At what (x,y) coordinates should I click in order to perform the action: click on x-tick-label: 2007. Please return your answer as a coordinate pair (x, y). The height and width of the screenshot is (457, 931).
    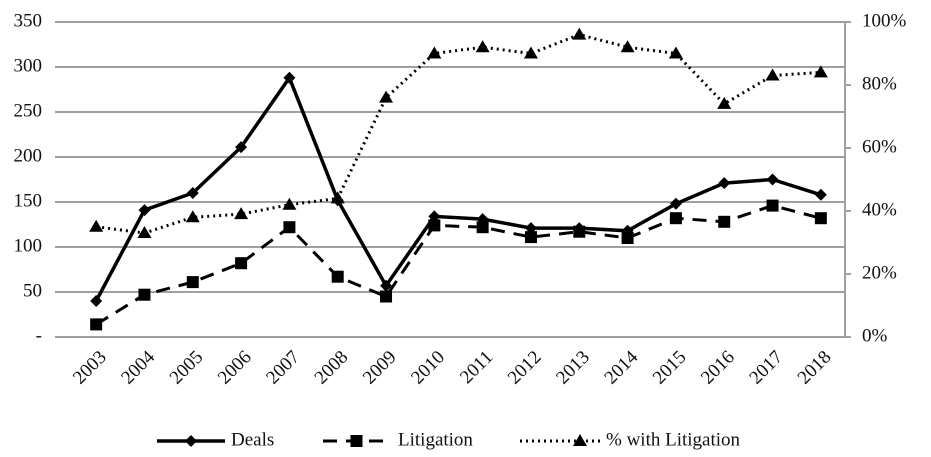
    Looking at the image, I should click on (283, 368).